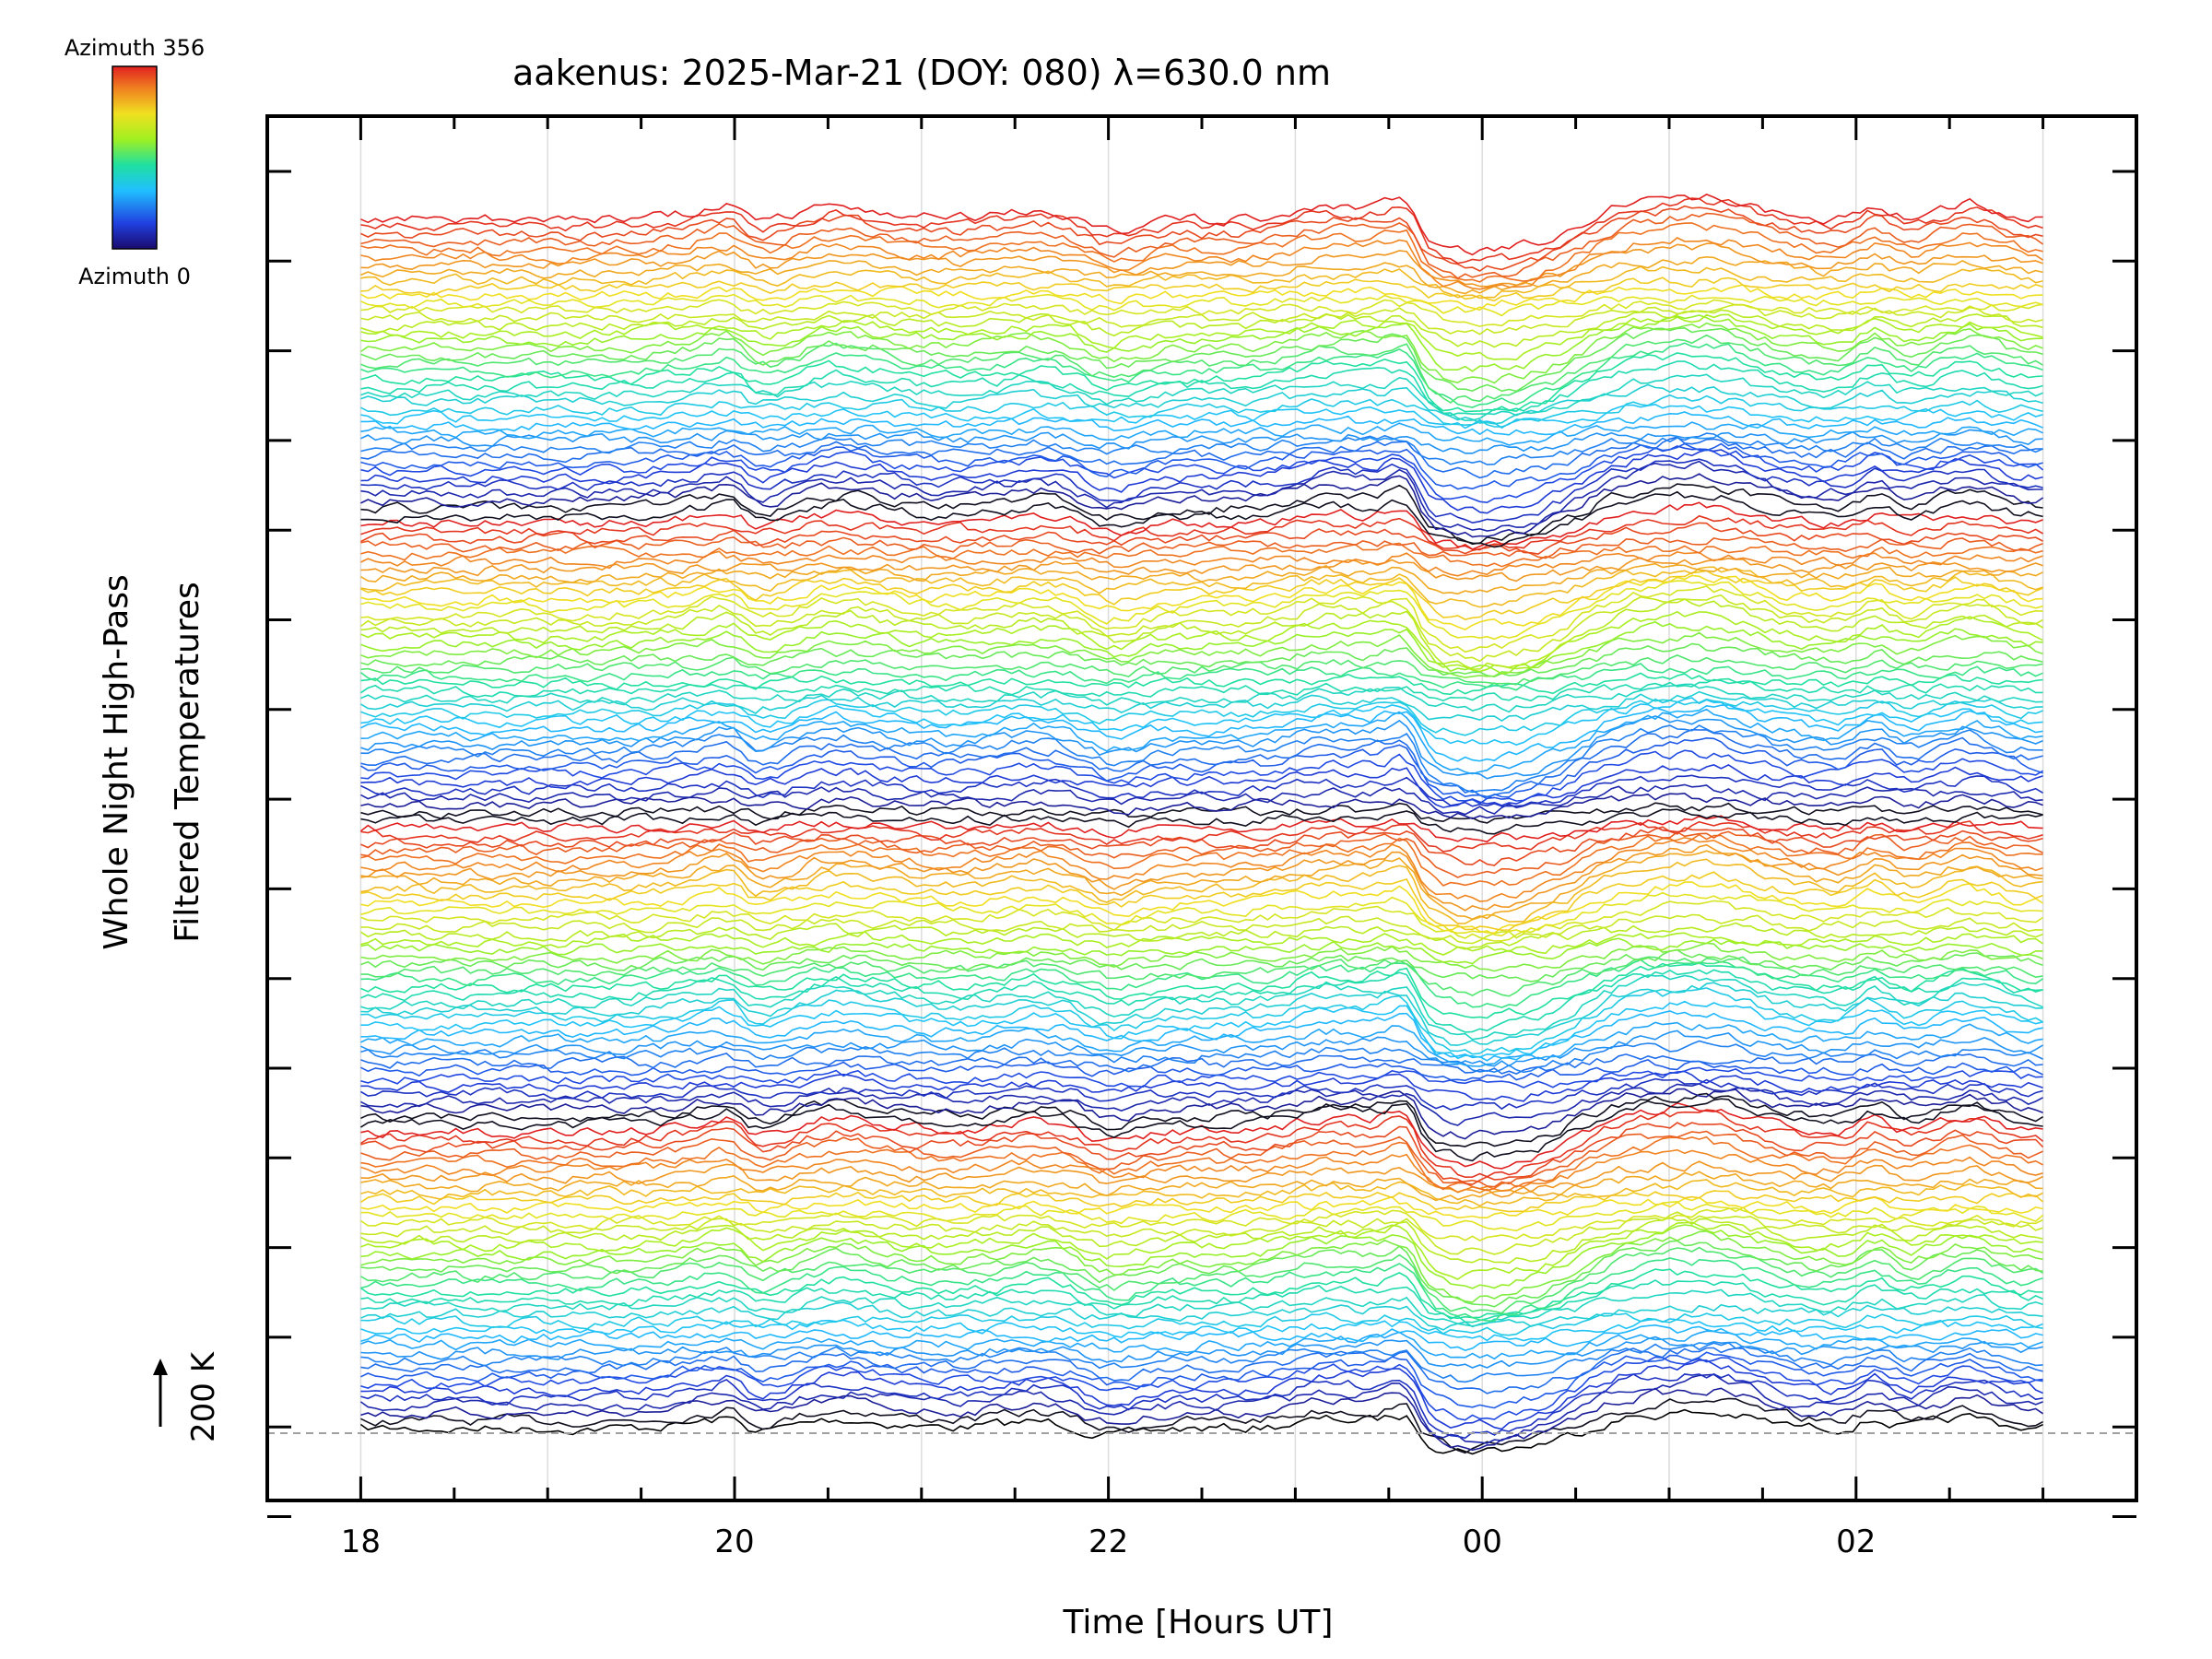 Image resolution: width=2212 pixels, height=1659 pixels. I want to click on x-tick-label: 20, so click(734, 1542).